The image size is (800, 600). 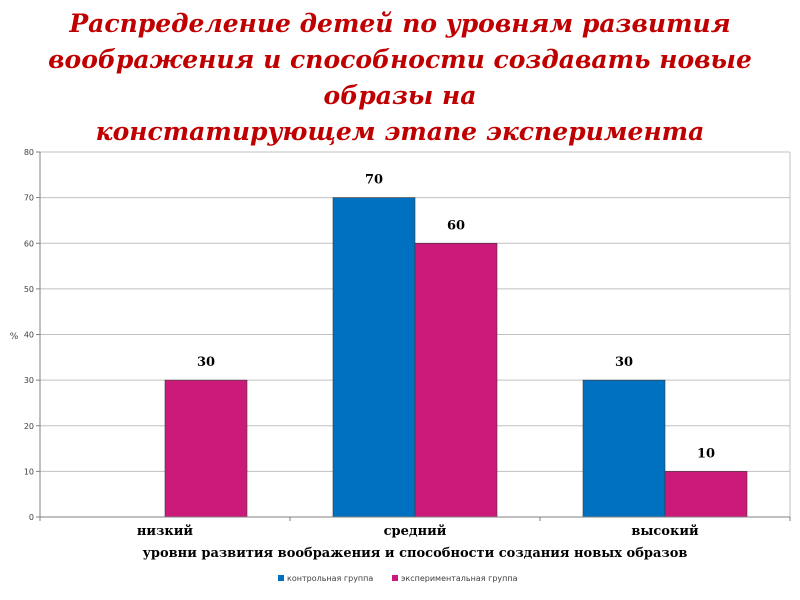 What do you see at coordinates (415, 531) in the screenshot?
I see `x-tick-label: средний` at bounding box center [415, 531].